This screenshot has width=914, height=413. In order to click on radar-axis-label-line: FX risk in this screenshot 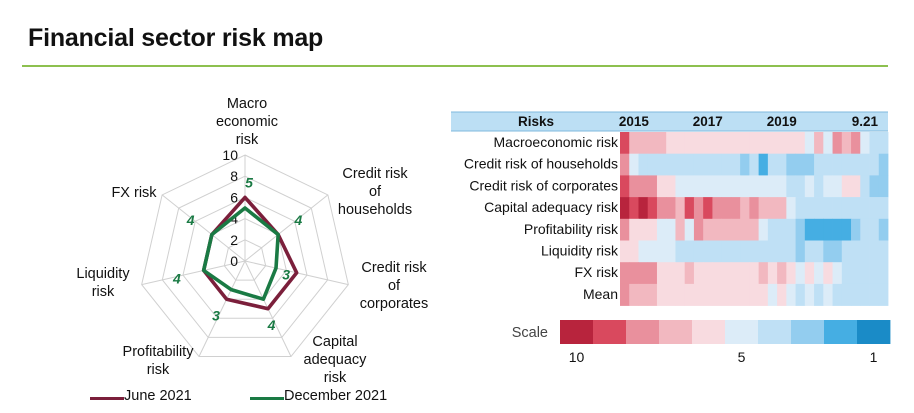, I will do `click(134, 193)`.